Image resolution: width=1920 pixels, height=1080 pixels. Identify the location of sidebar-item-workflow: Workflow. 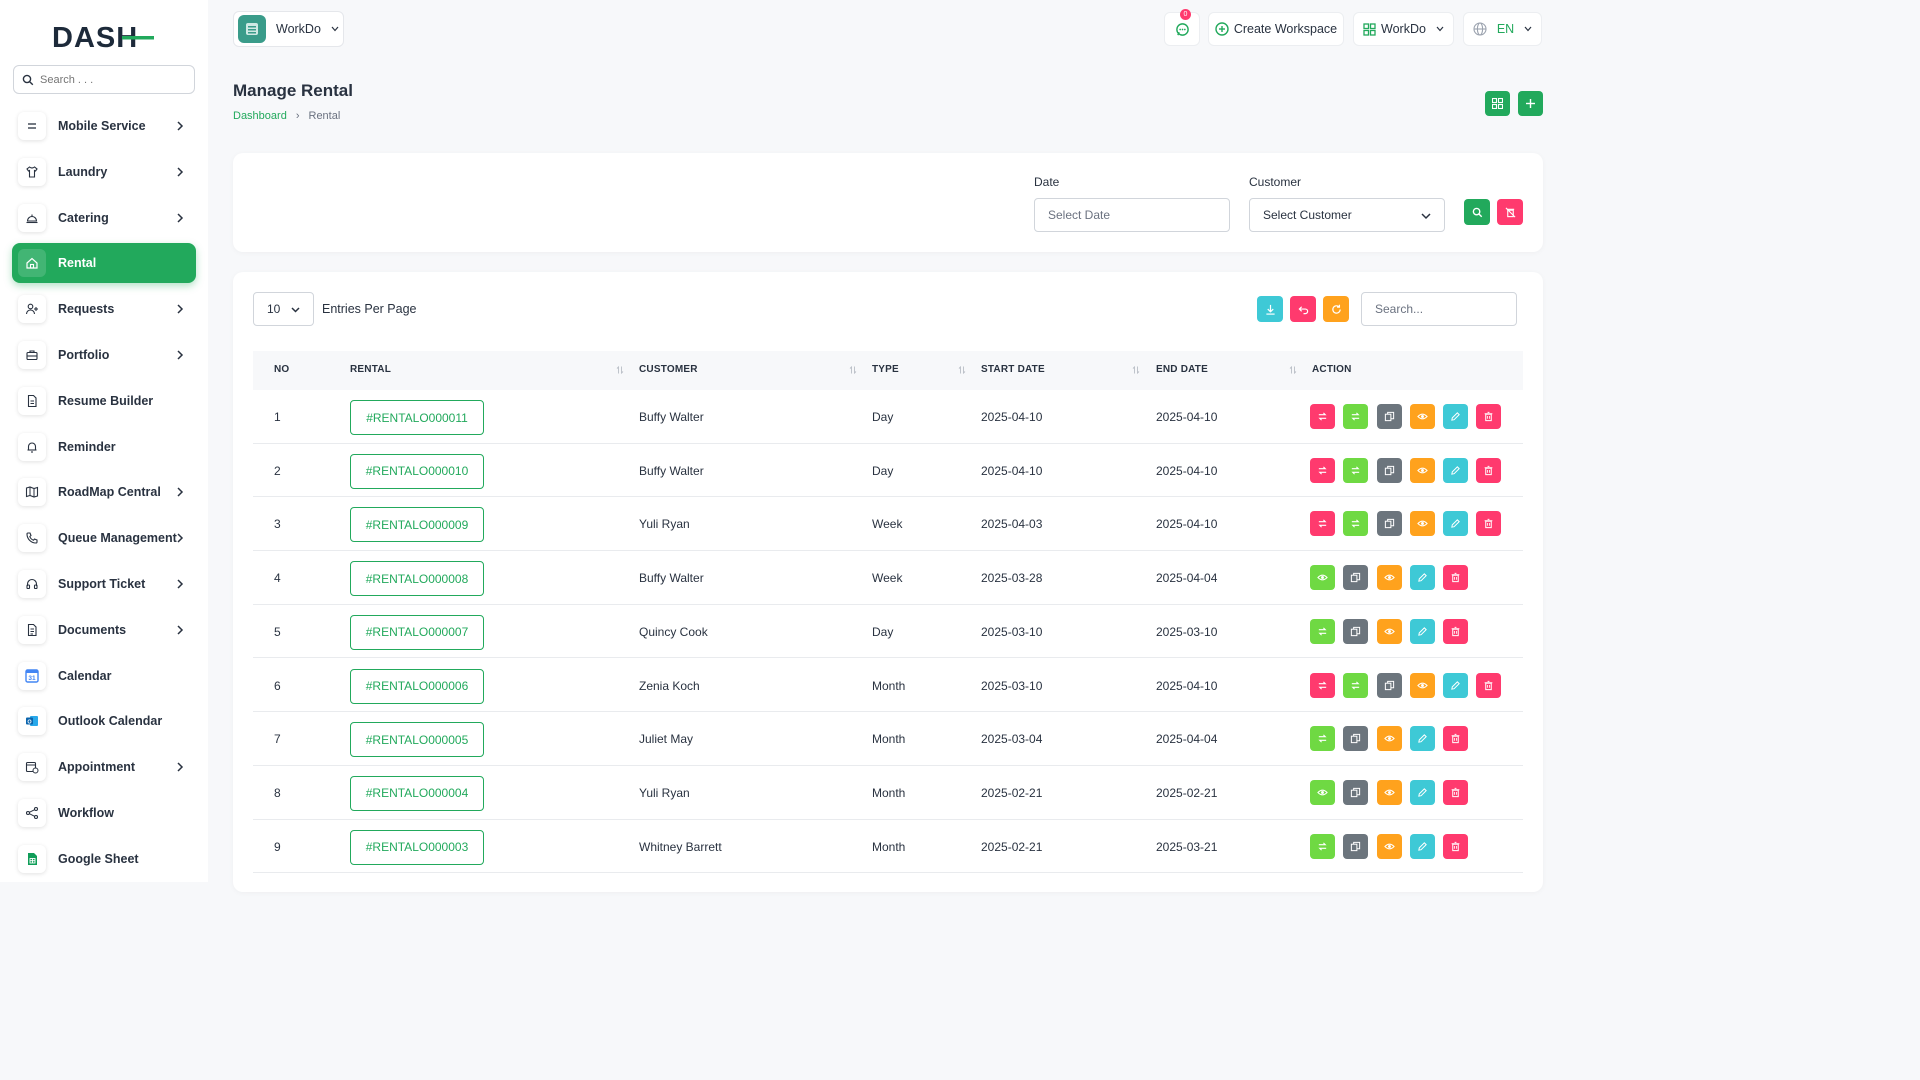
(104, 813).